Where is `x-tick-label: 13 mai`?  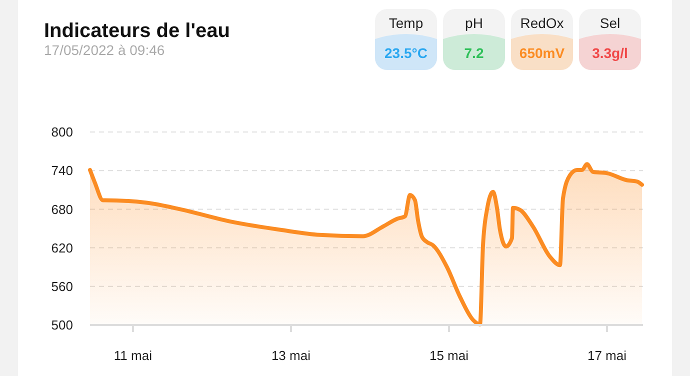
x-tick-label: 13 mai is located at coordinates (291, 355).